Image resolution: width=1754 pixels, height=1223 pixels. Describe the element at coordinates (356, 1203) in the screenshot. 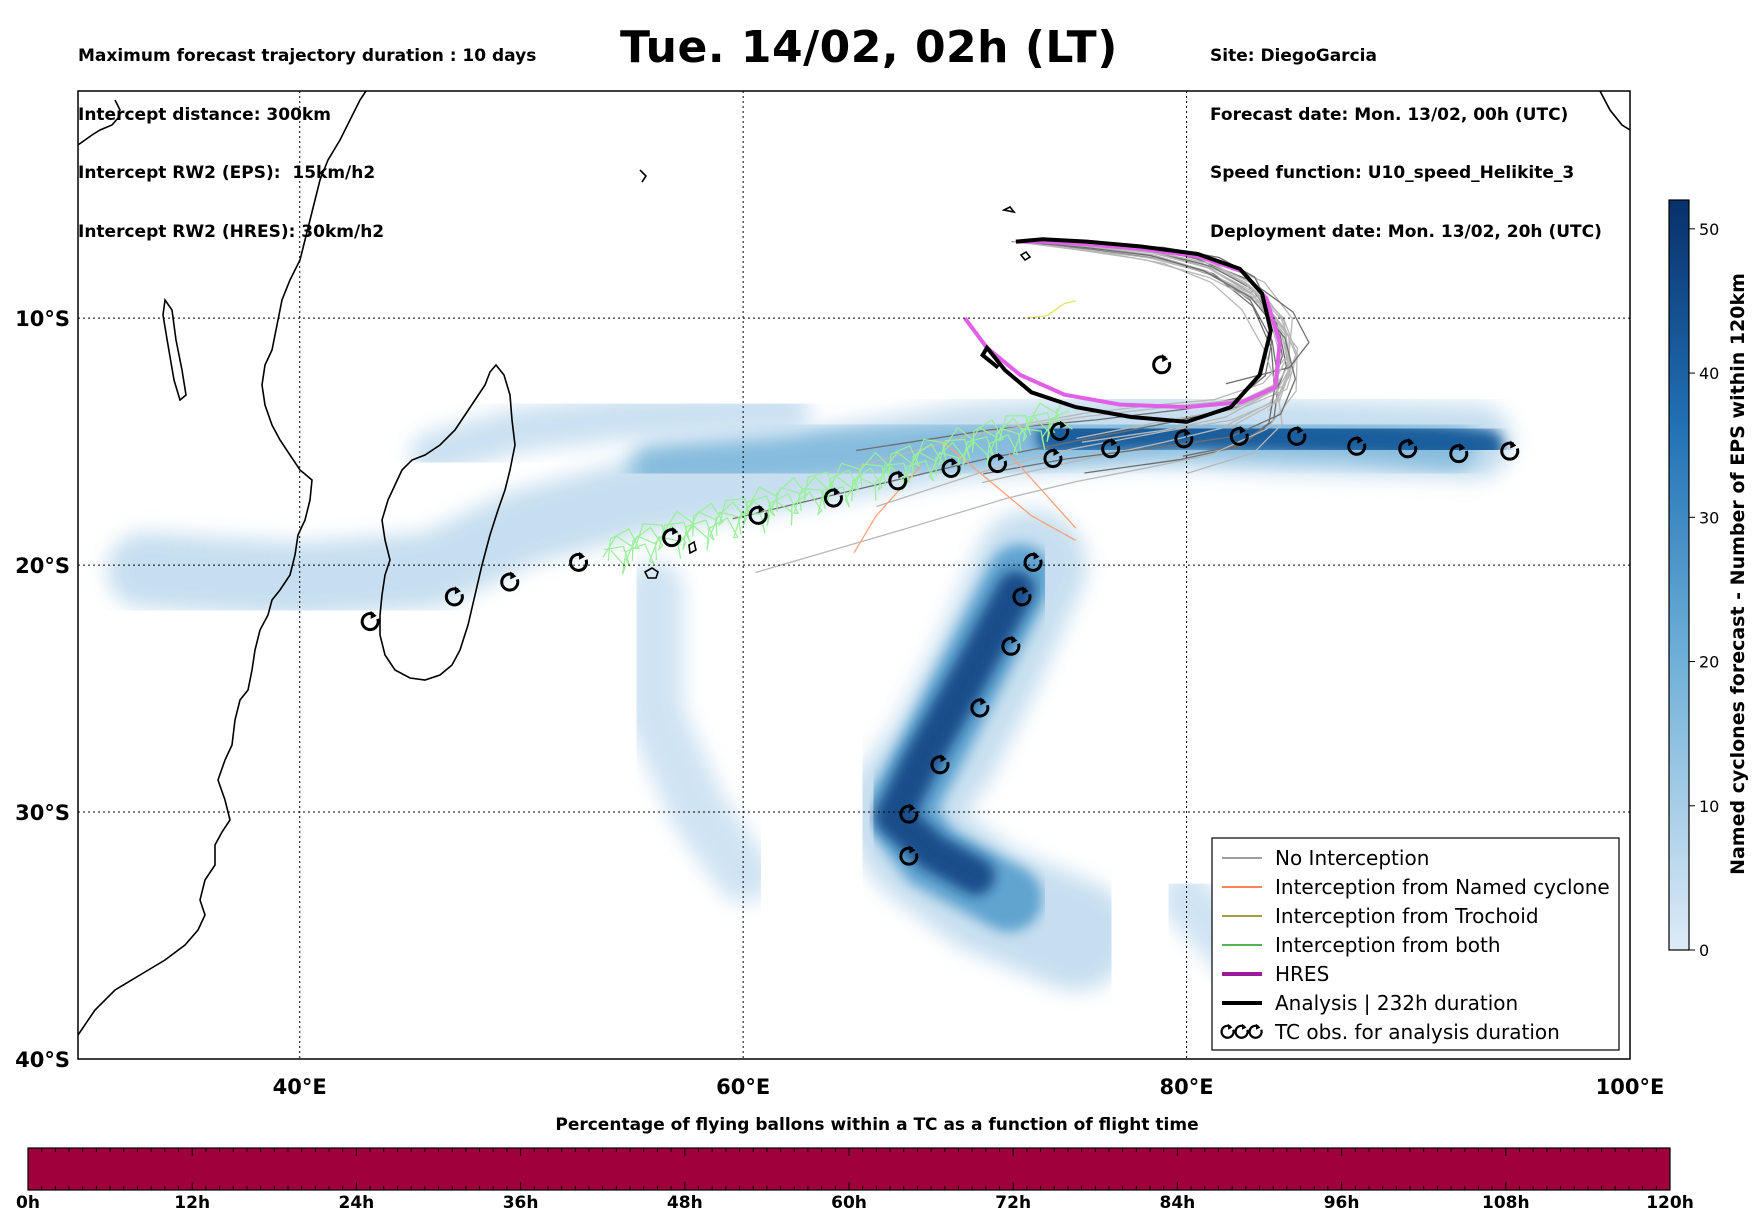

I see `flight-time-tick-label: 24h` at that location.